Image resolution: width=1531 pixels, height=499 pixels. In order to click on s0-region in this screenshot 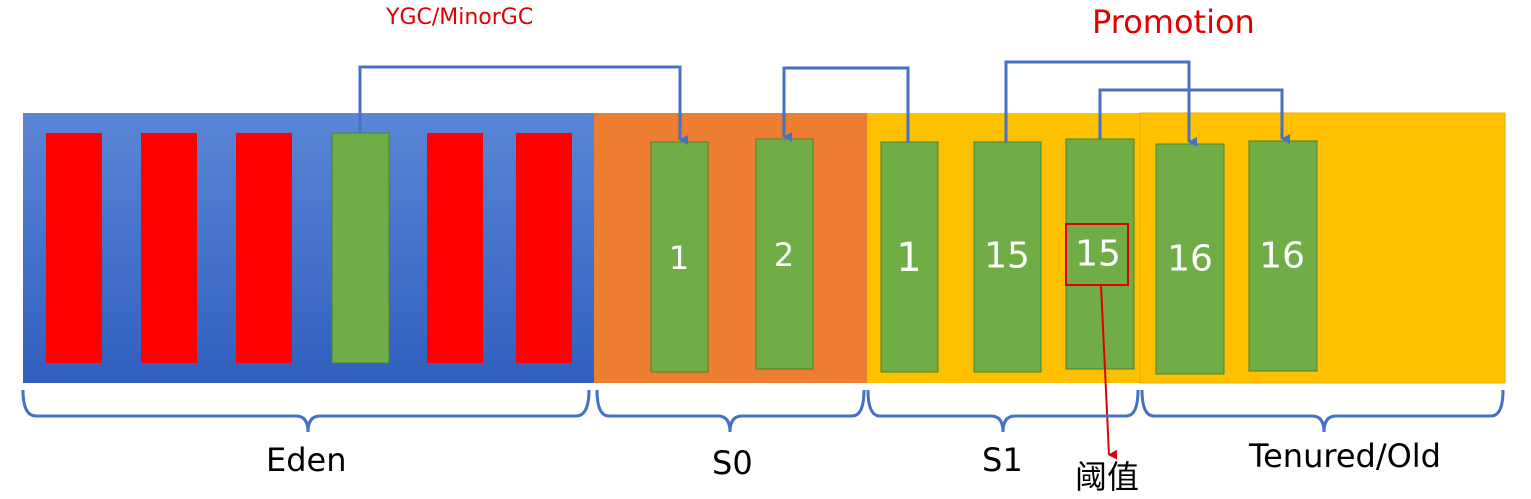, I will do `click(730, 248)`.